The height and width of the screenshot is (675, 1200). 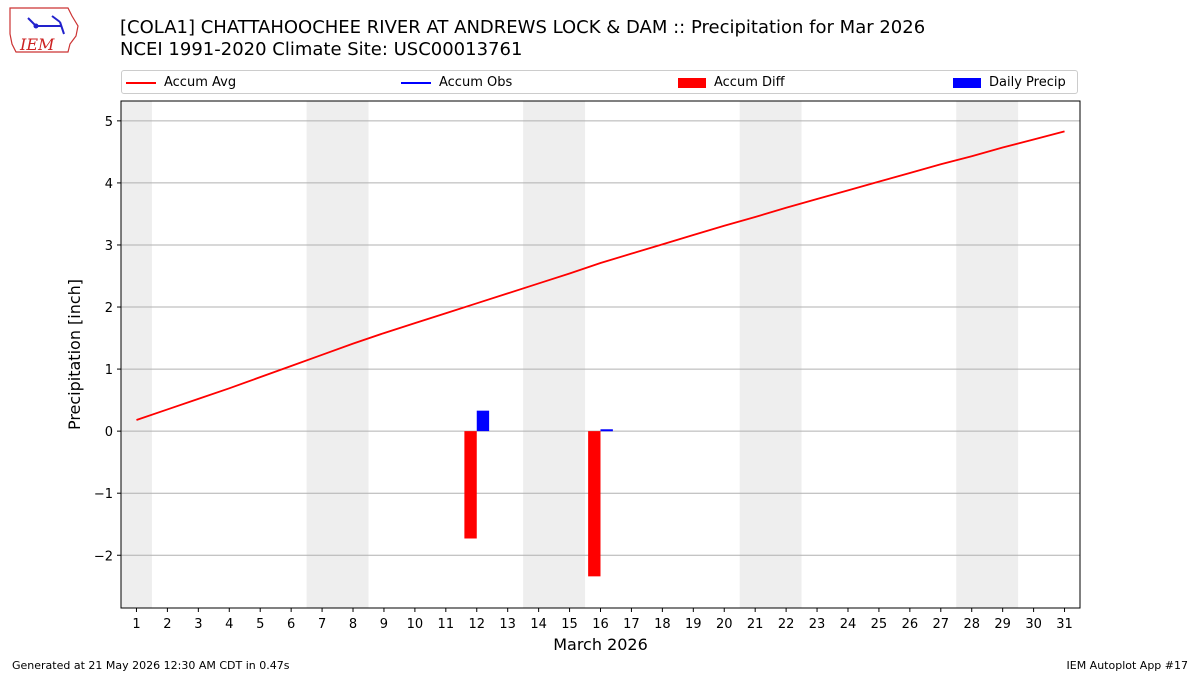 I want to click on y-tick-label: 0, so click(x=109, y=432).